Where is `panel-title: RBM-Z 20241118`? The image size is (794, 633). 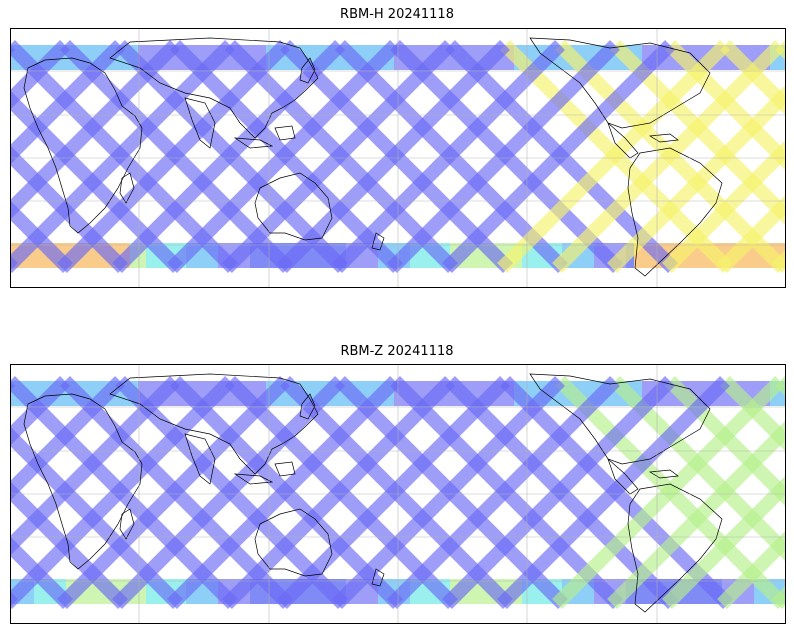
panel-title: RBM-Z 20241118 is located at coordinates (397, 351).